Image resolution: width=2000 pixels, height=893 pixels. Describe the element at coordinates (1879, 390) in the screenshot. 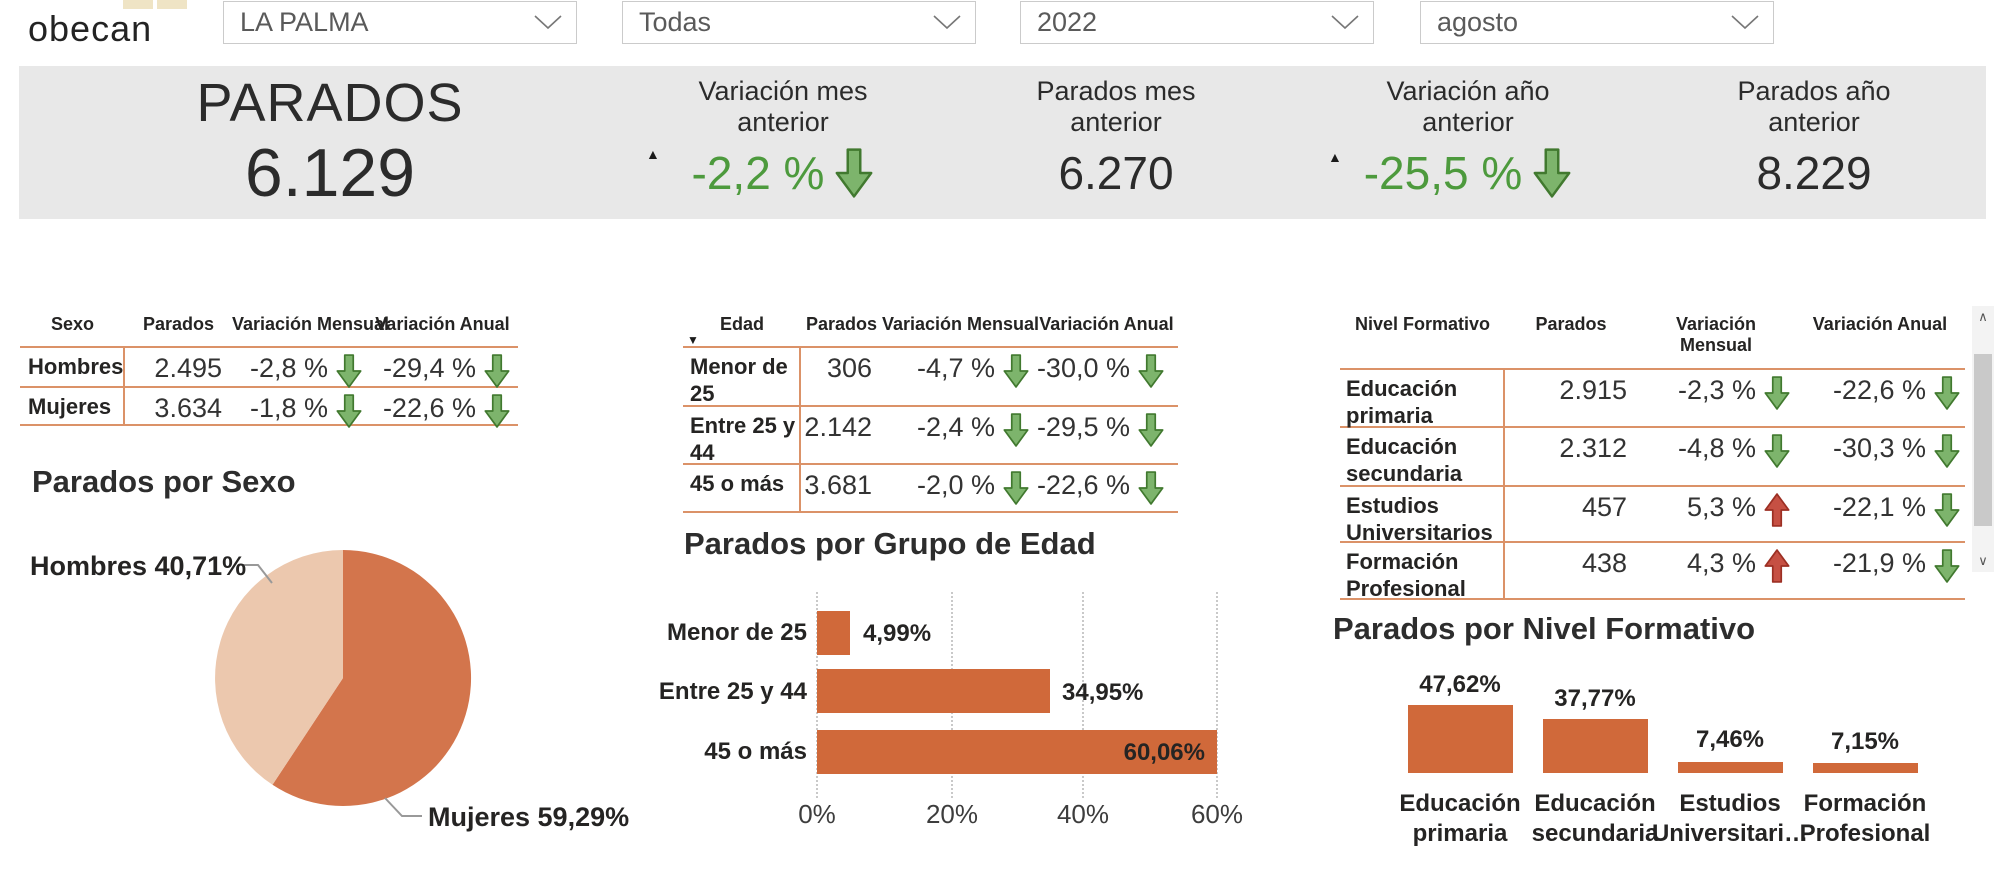

I see `cell-variacion-anual: -22,6 %` at that location.